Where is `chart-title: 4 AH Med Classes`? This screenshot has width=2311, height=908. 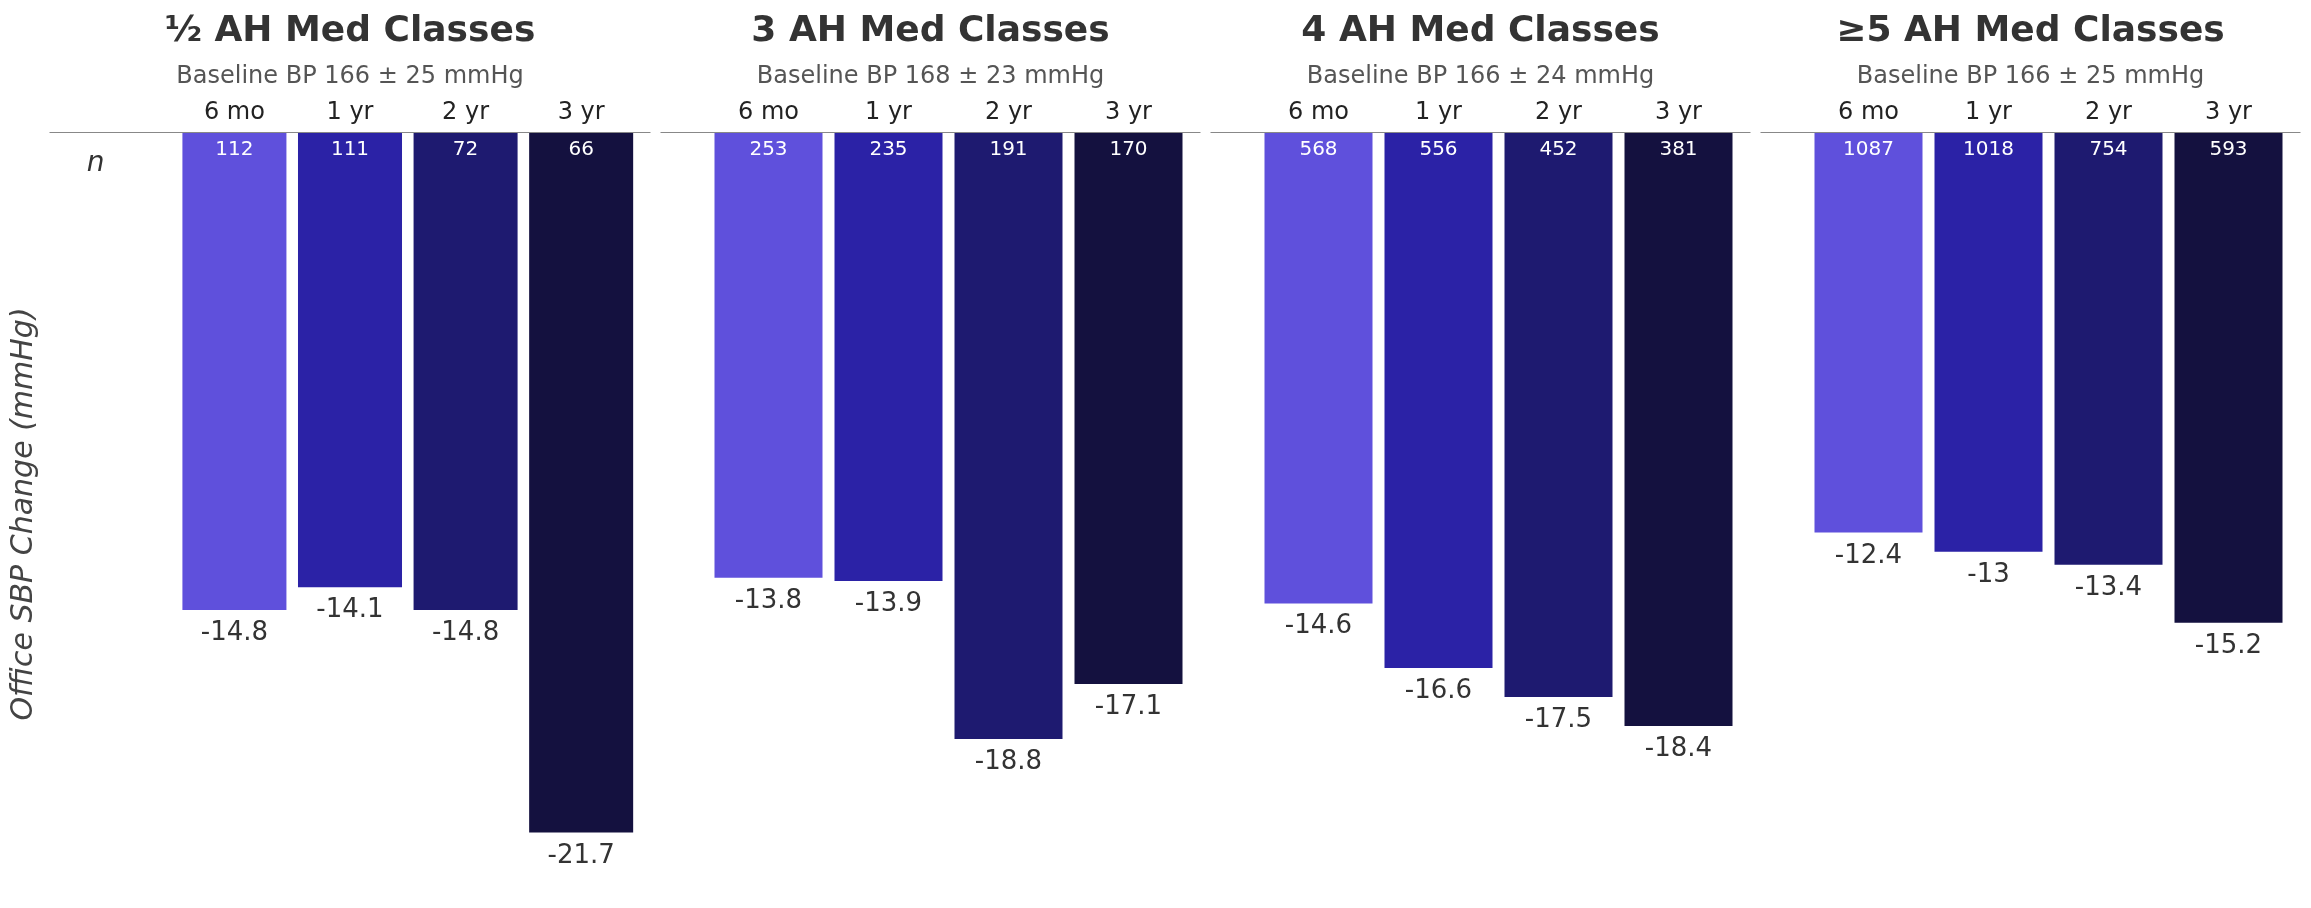 chart-title: 4 AH Med Classes is located at coordinates (1480, 28).